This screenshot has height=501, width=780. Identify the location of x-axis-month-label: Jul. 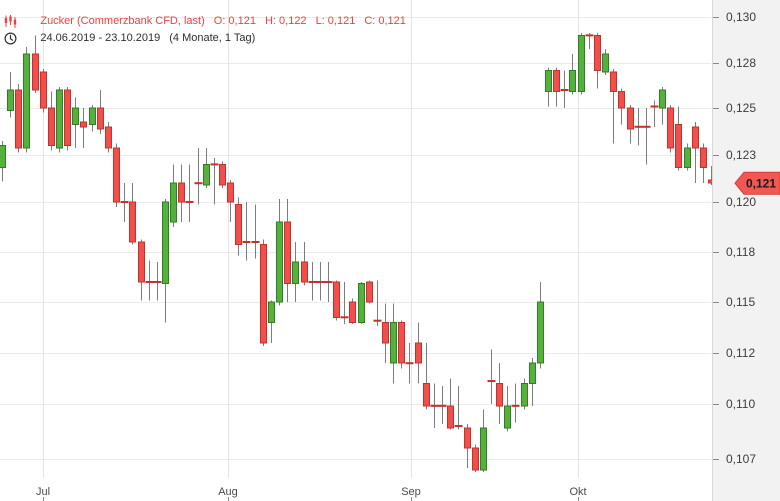
(43, 492).